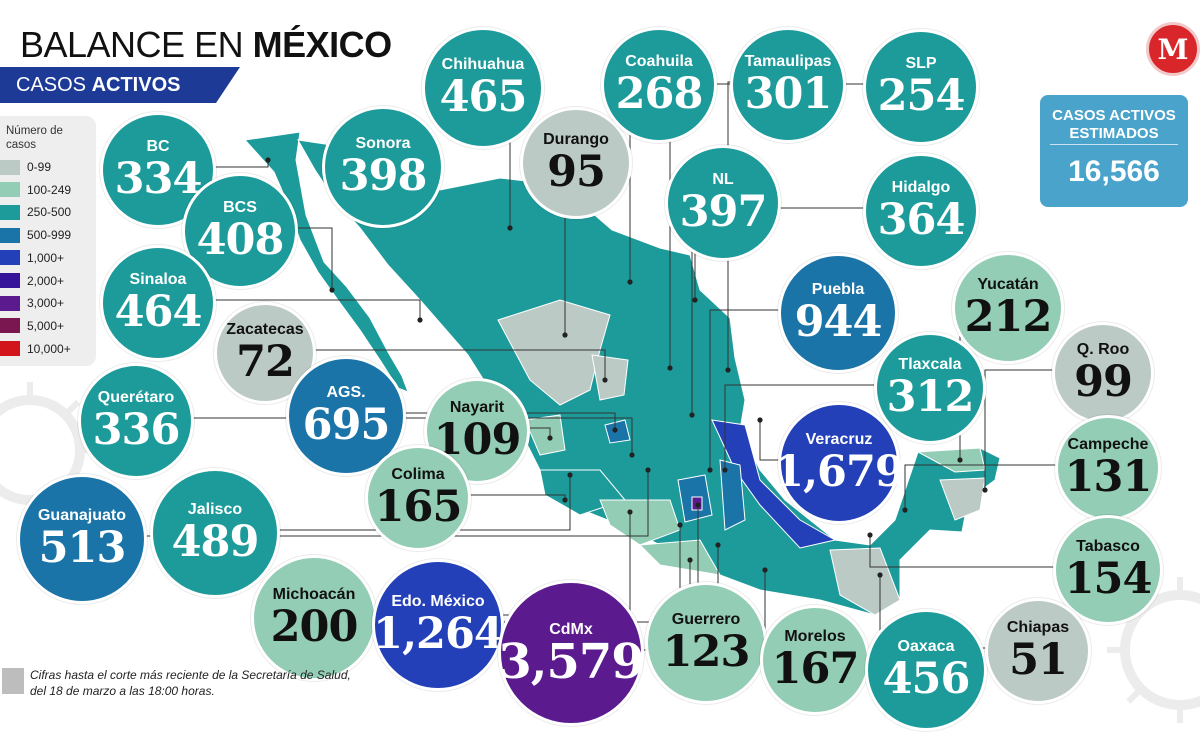  I want to click on state-zacatecas-area, so click(610, 377).